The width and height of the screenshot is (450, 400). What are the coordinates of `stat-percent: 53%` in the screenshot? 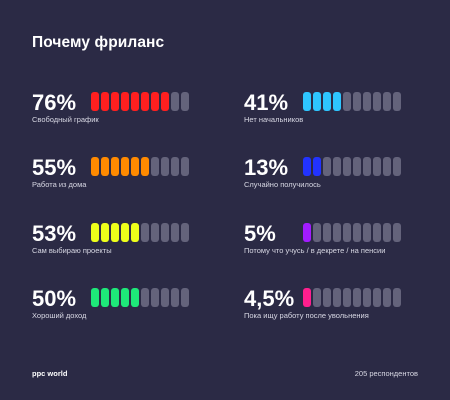 It's located at (54, 233).